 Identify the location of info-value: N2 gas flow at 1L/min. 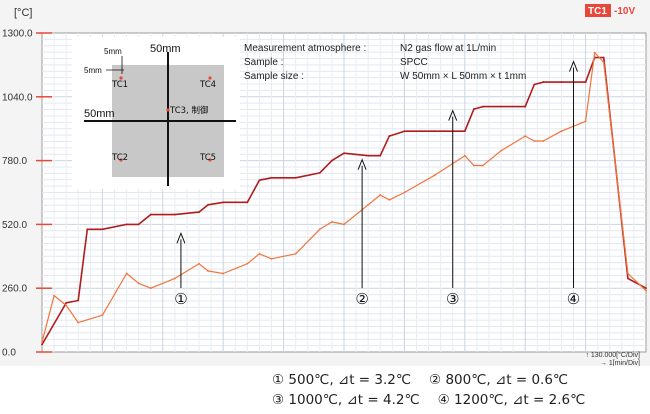
(448, 48).